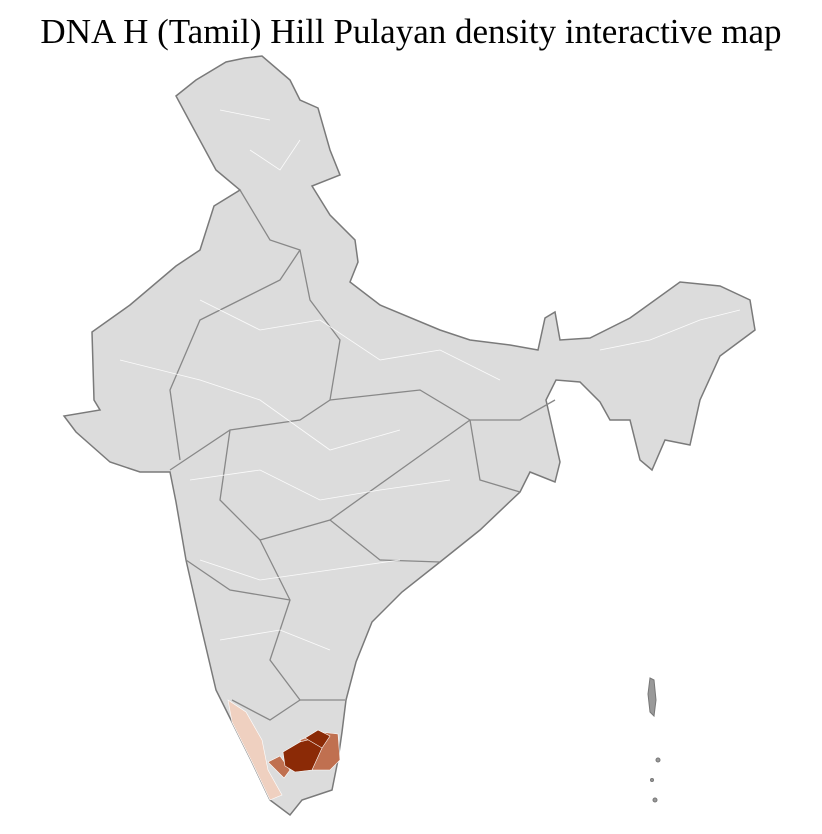 Image resolution: width=822 pixels, height=834 pixels. What do you see at coordinates (279, 767) in the screenshot?
I see `district-mid-density` at bounding box center [279, 767].